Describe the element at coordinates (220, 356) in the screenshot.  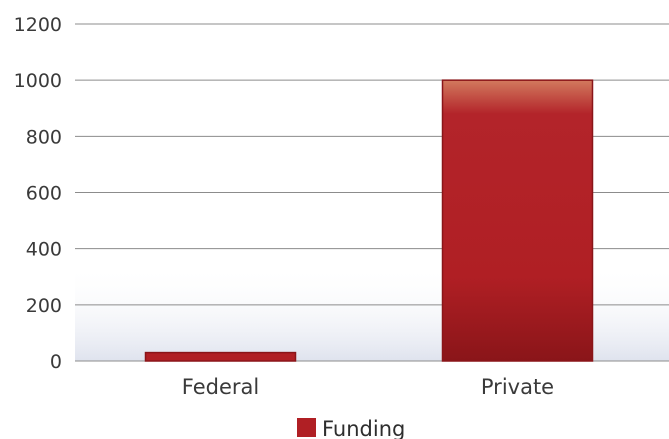
I see `bar-federal` at that location.